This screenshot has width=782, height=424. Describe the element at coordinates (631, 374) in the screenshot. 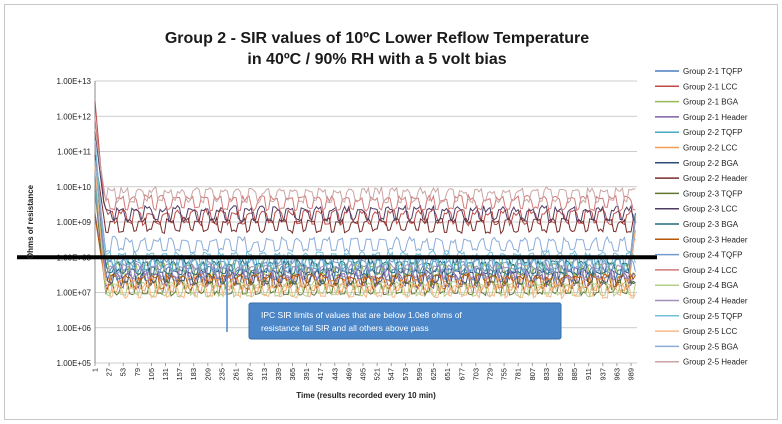

I see `x-tick-label: 989` at that location.